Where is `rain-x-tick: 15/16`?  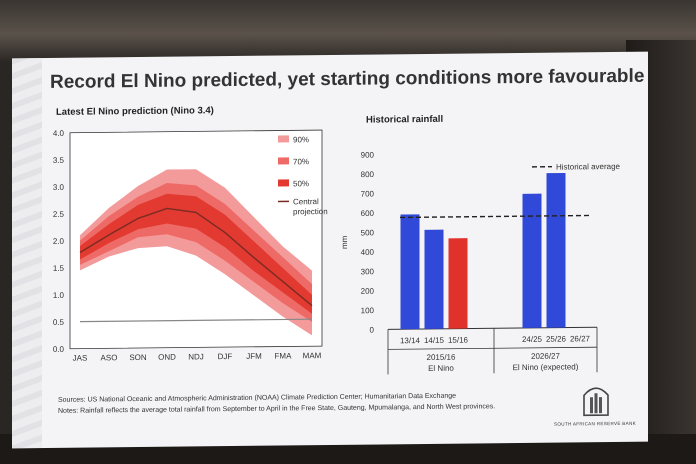
rain-x-tick: 15/16 is located at coordinates (458, 340).